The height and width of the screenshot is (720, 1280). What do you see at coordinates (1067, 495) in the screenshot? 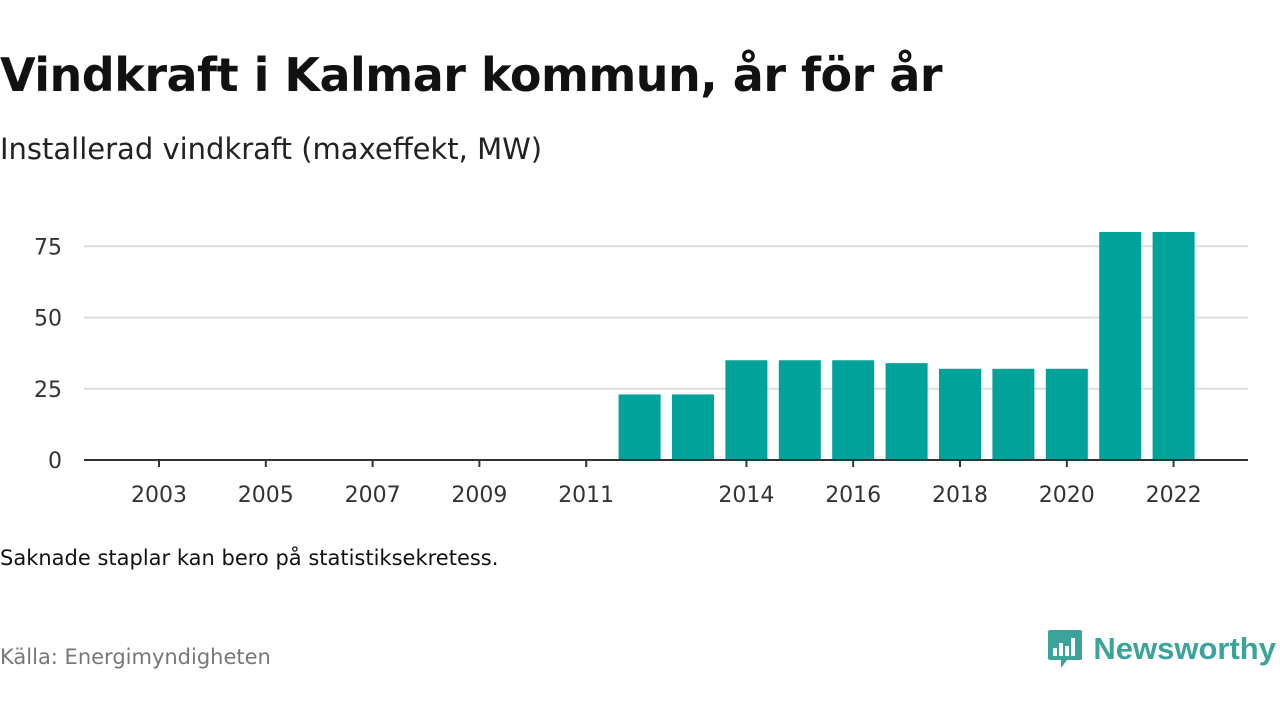
I see `x-tick-label: 2020` at bounding box center [1067, 495].